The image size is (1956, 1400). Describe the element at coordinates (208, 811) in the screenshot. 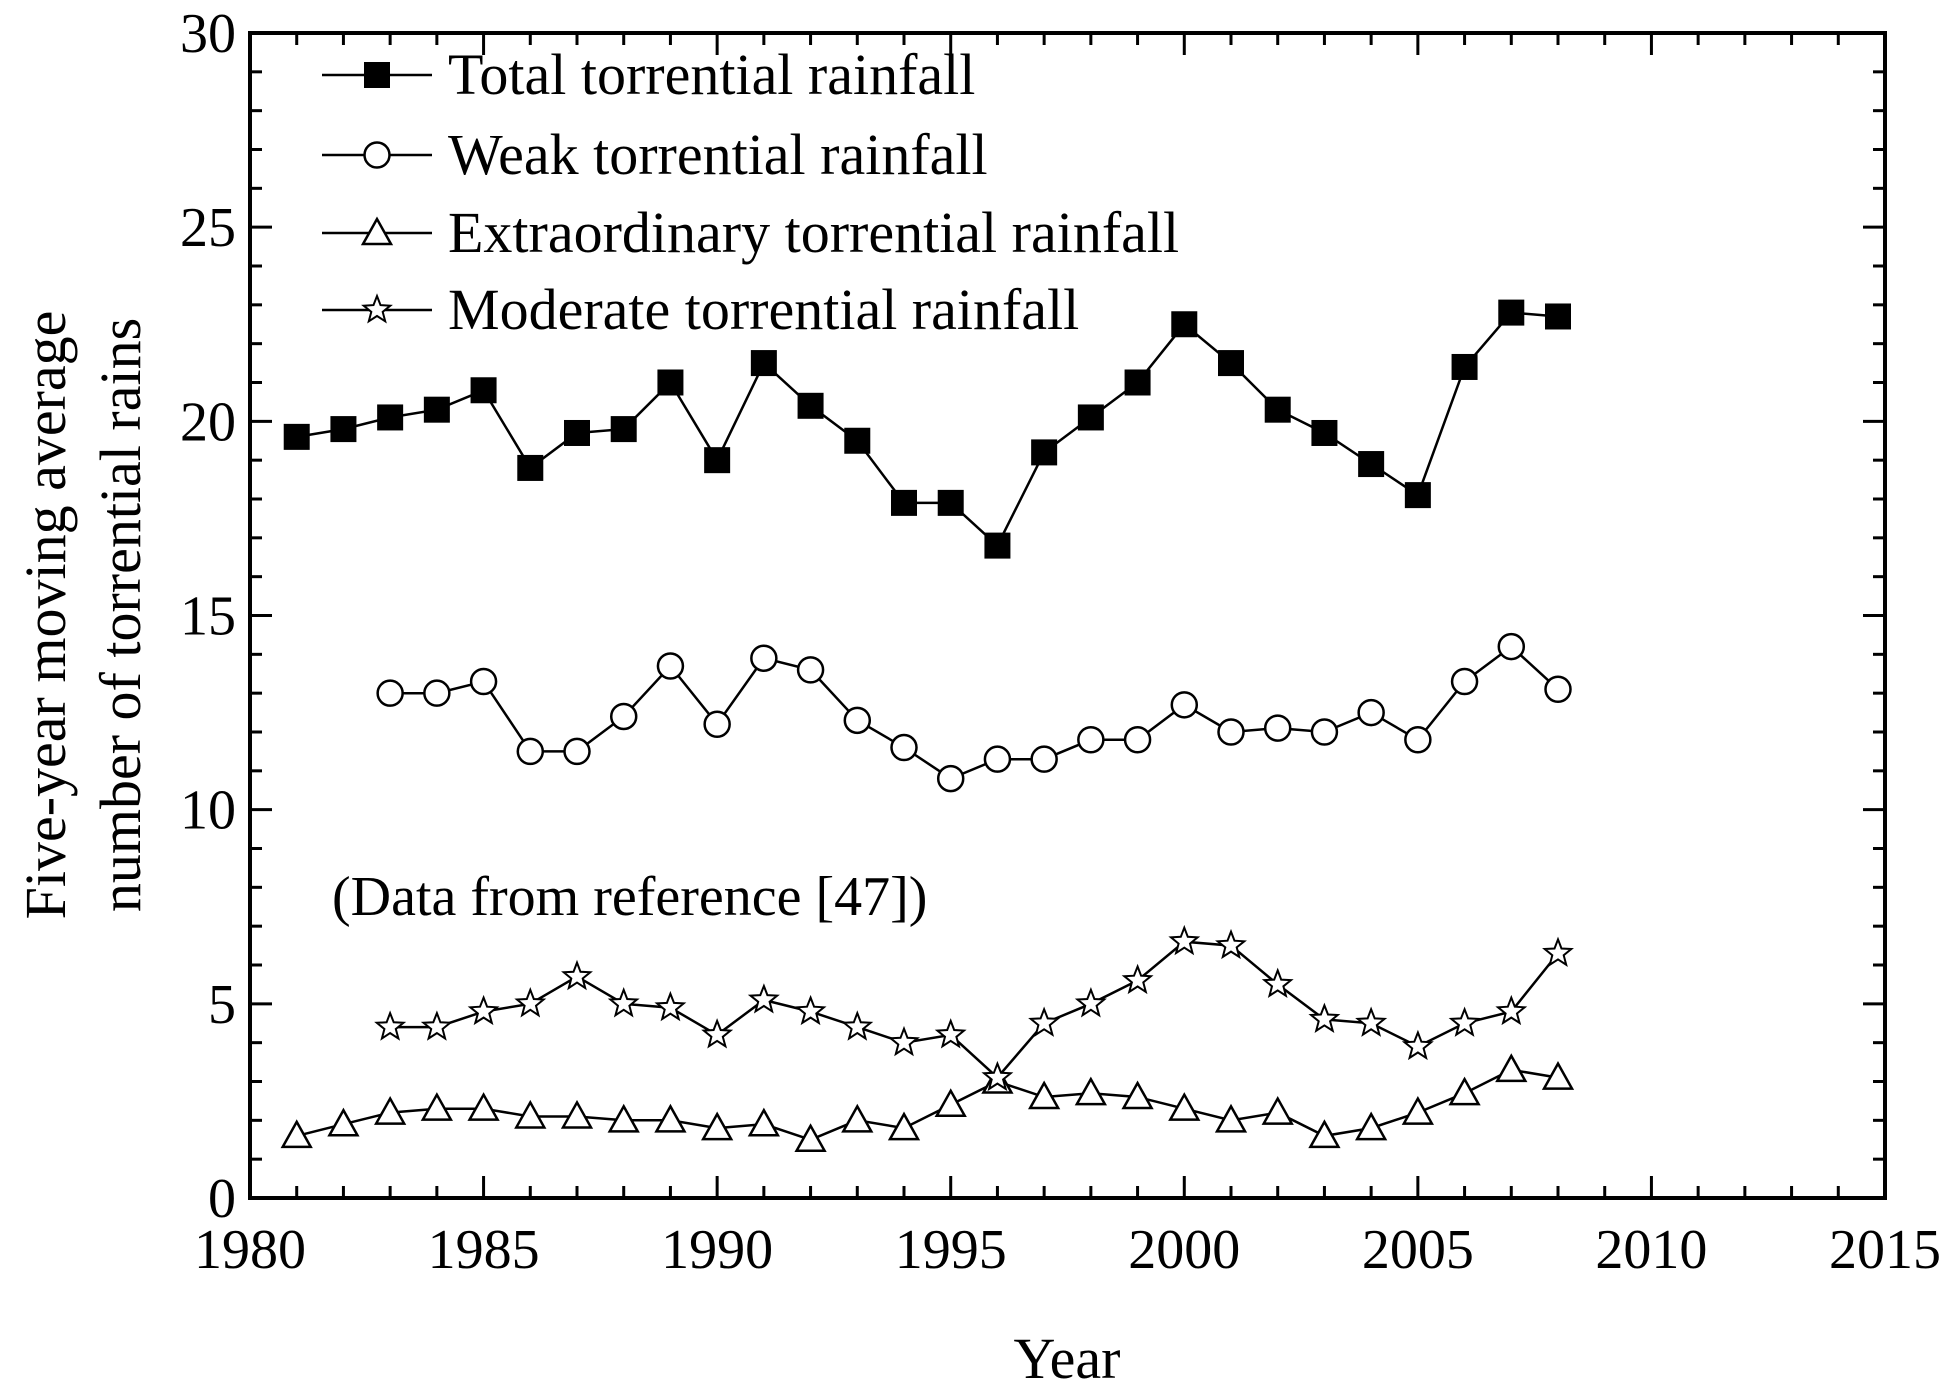

I see `y-tick-label: 10` at that location.